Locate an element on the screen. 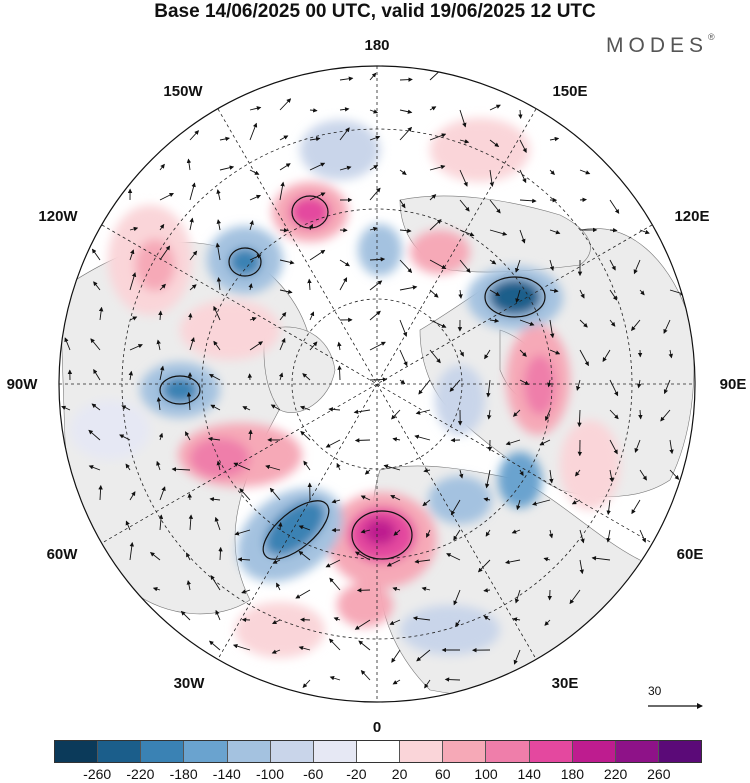 The height and width of the screenshot is (783, 750). lon-label-30e: 30E is located at coordinates (565, 683).